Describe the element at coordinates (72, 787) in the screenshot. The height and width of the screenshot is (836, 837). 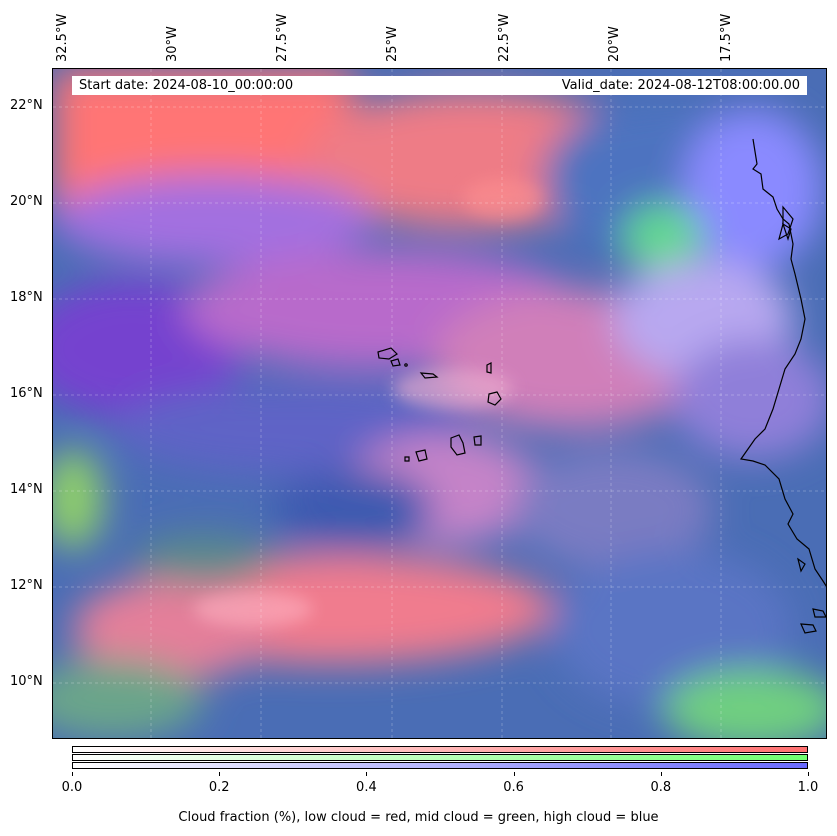
I see `colorbar-tick-label: 0.0` at that location.